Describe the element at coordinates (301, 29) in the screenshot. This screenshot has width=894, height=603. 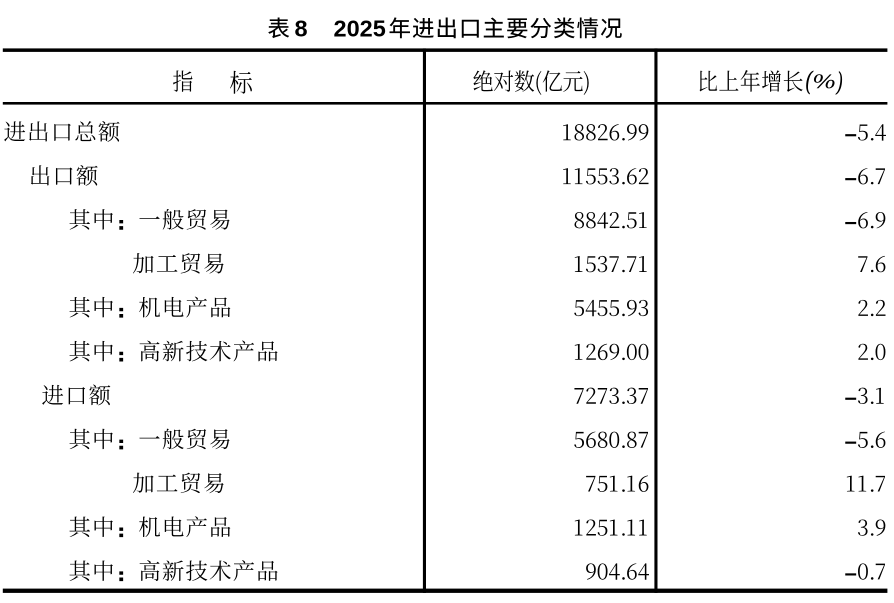
I see `svg-text: 8` at that location.